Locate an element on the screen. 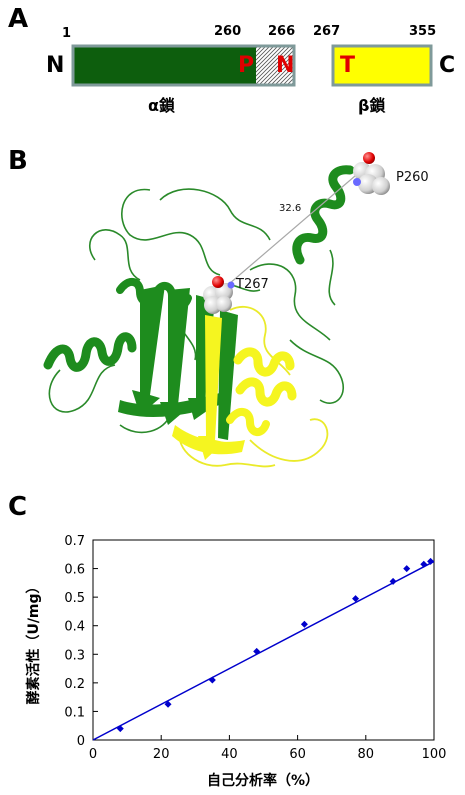 Image resolution: width=465 pixels, height=795 pixels. residue-t: T is located at coordinates (348, 65).